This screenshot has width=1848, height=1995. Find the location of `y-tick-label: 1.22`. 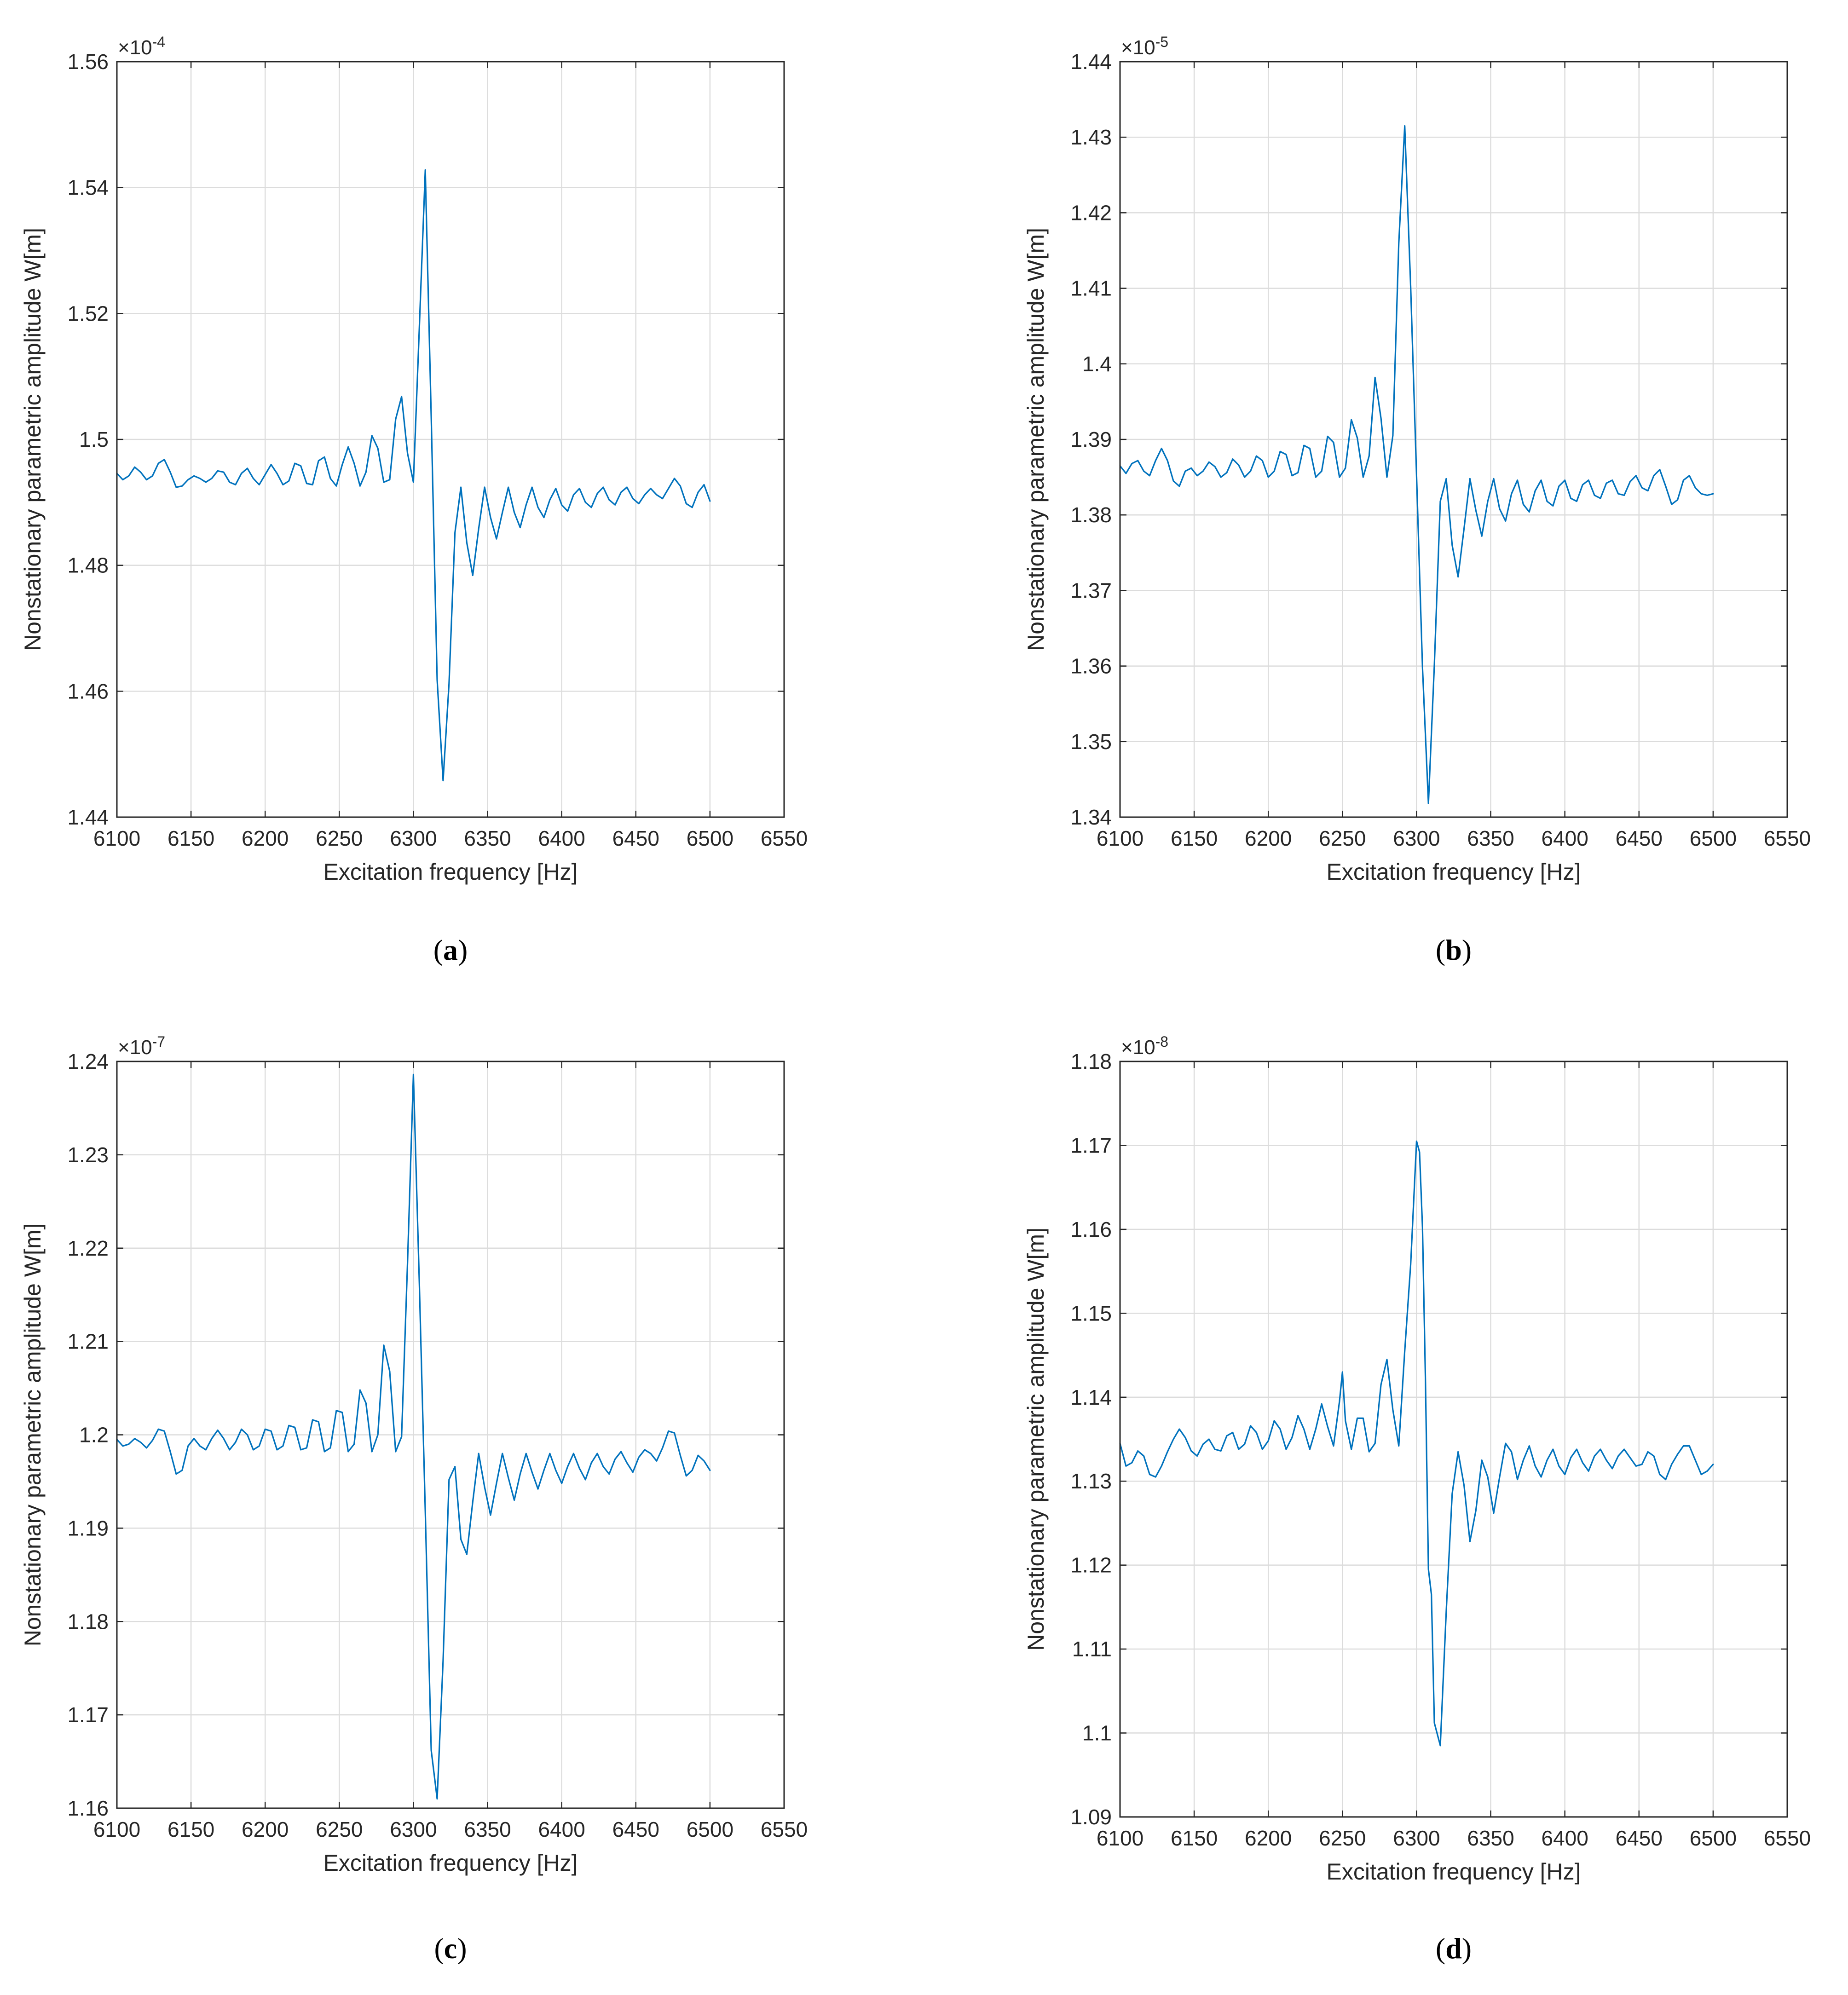

y-tick-label: 1.22 is located at coordinates (88, 1248).